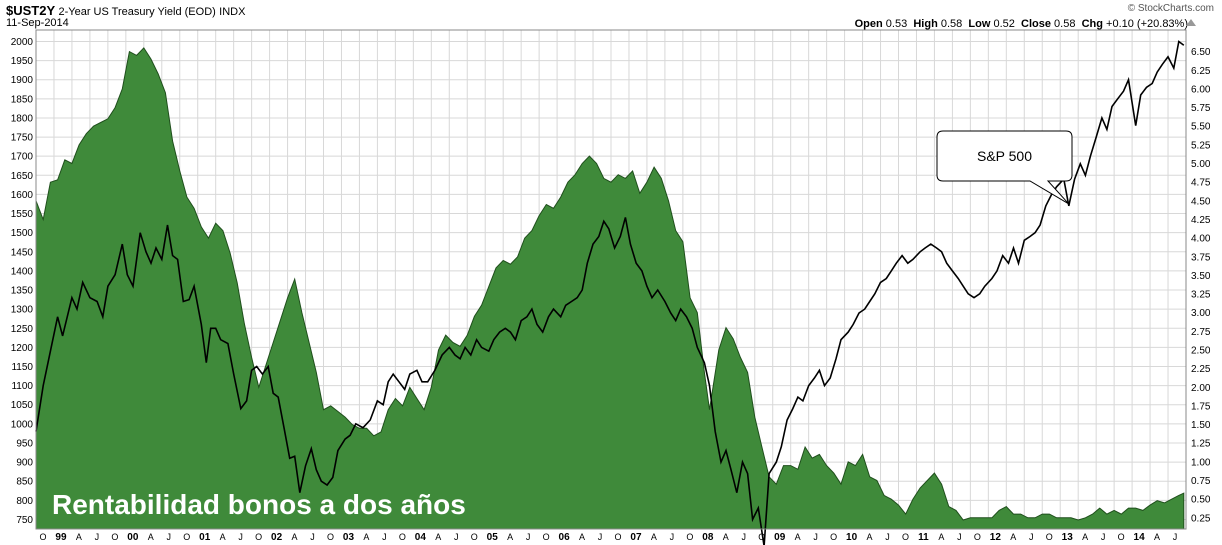 The image size is (1222, 545). What do you see at coordinates (1170, 8) in the screenshot?
I see `brand-label: © StockCharts.com` at bounding box center [1170, 8].